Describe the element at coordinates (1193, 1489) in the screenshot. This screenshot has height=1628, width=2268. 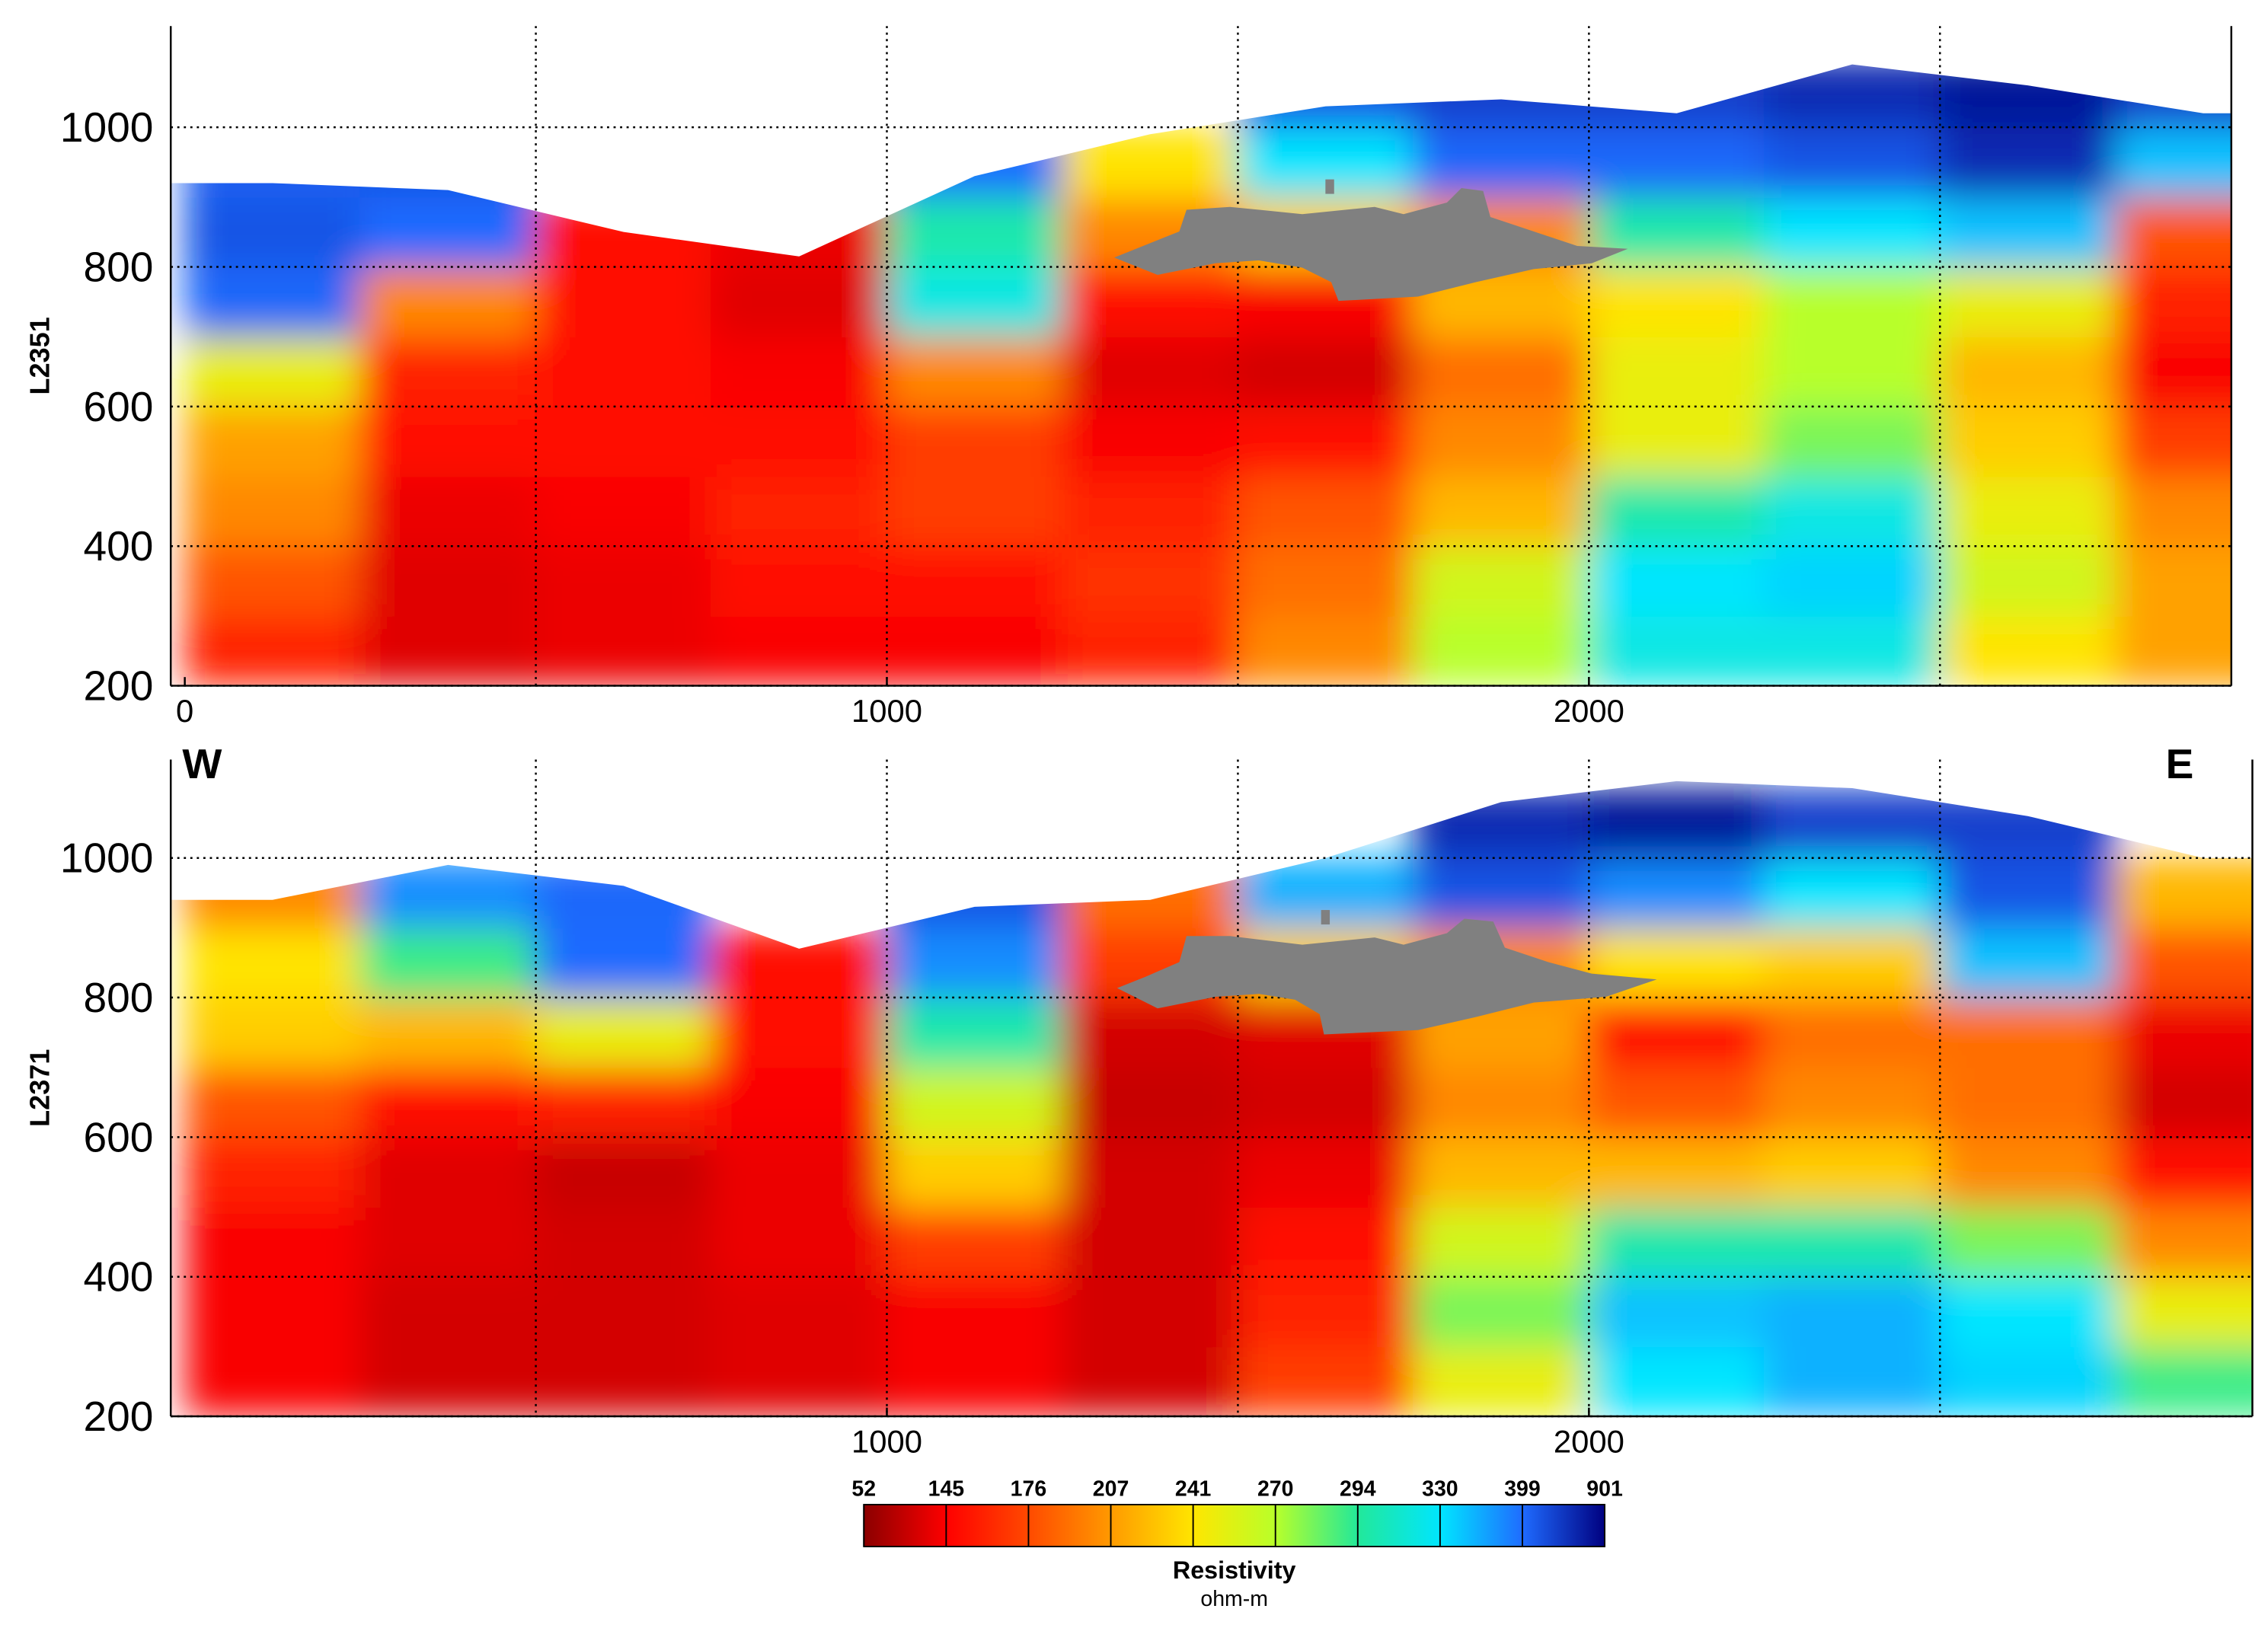
I see `colorbar-label: 241` at that location.